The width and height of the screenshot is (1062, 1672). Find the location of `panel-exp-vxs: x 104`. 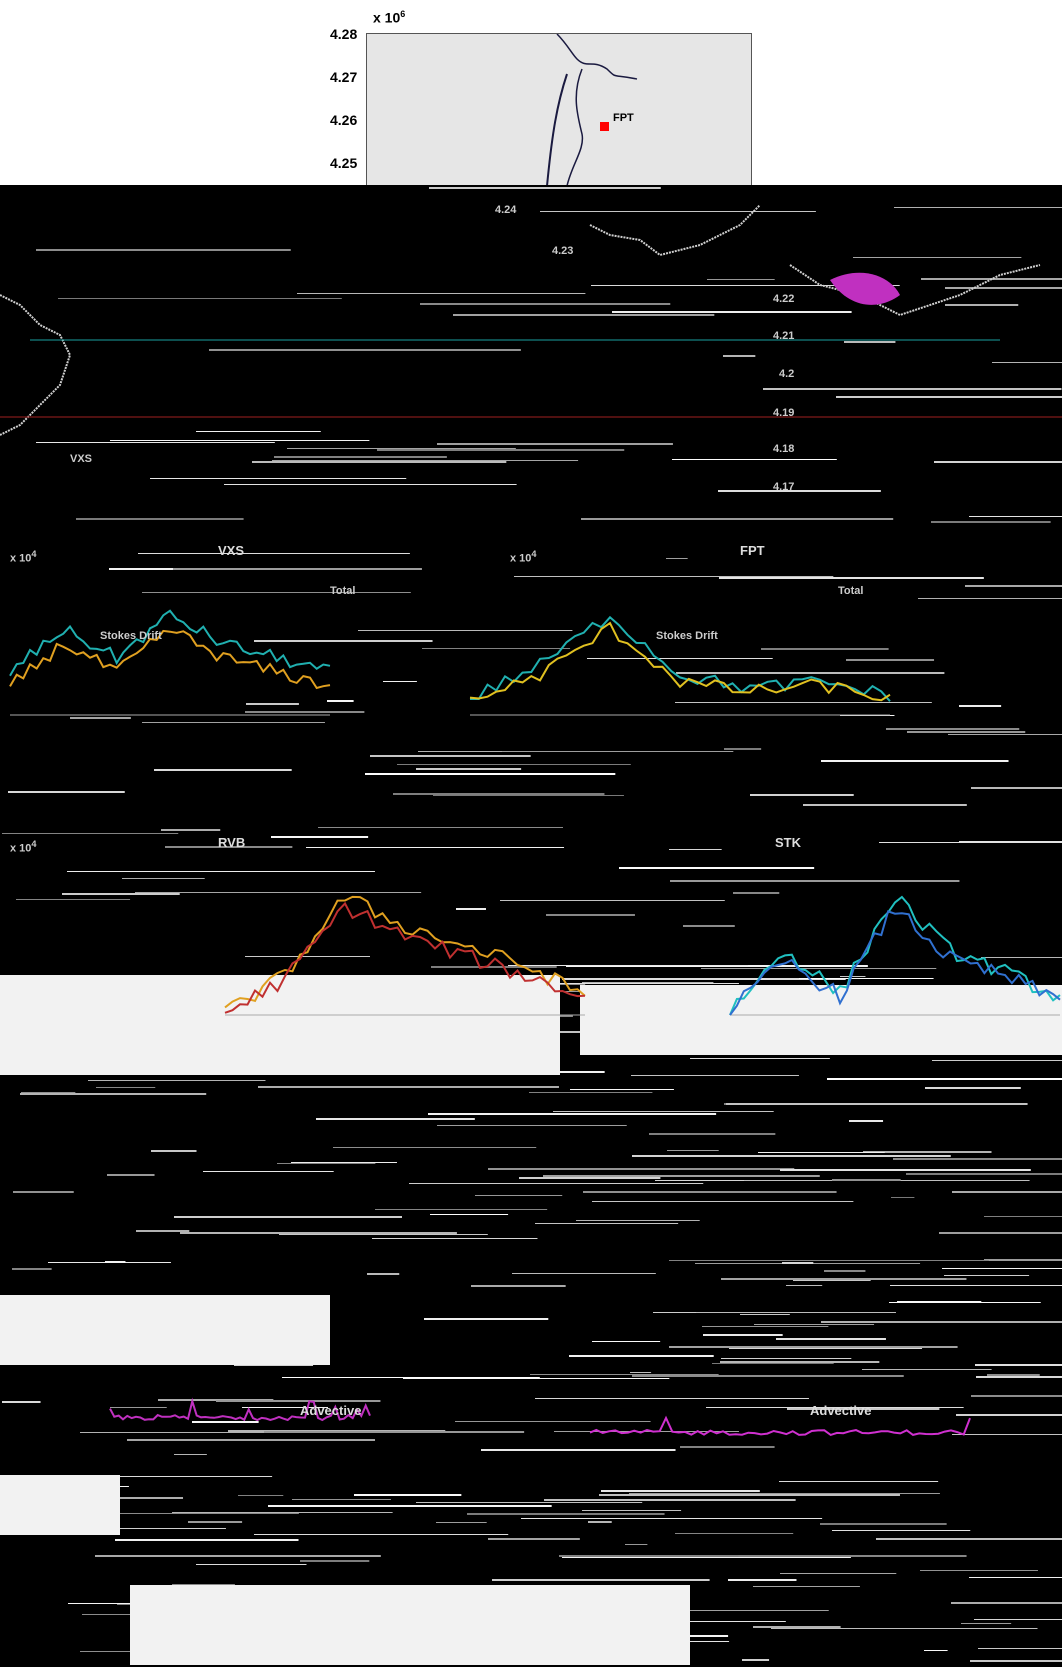

panel-exp-vxs: x 104 is located at coordinates (23, 557).